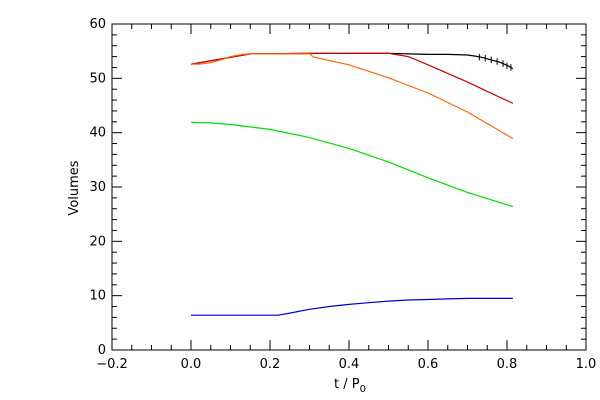 Image resolution: width=600 pixels, height=400 pixels. What do you see at coordinates (97, 24) in the screenshot?
I see `y-tick-label: 60` at bounding box center [97, 24].